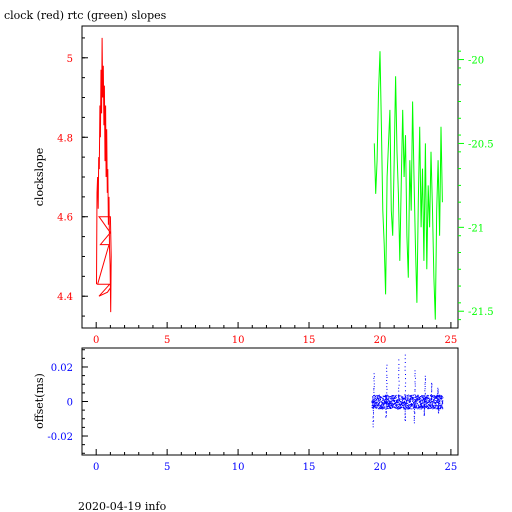 This screenshot has height=512, width=512. What do you see at coordinates (451, 340) in the screenshot?
I see `slopes-x-tick-label: 25` at bounding box center [451, 340].